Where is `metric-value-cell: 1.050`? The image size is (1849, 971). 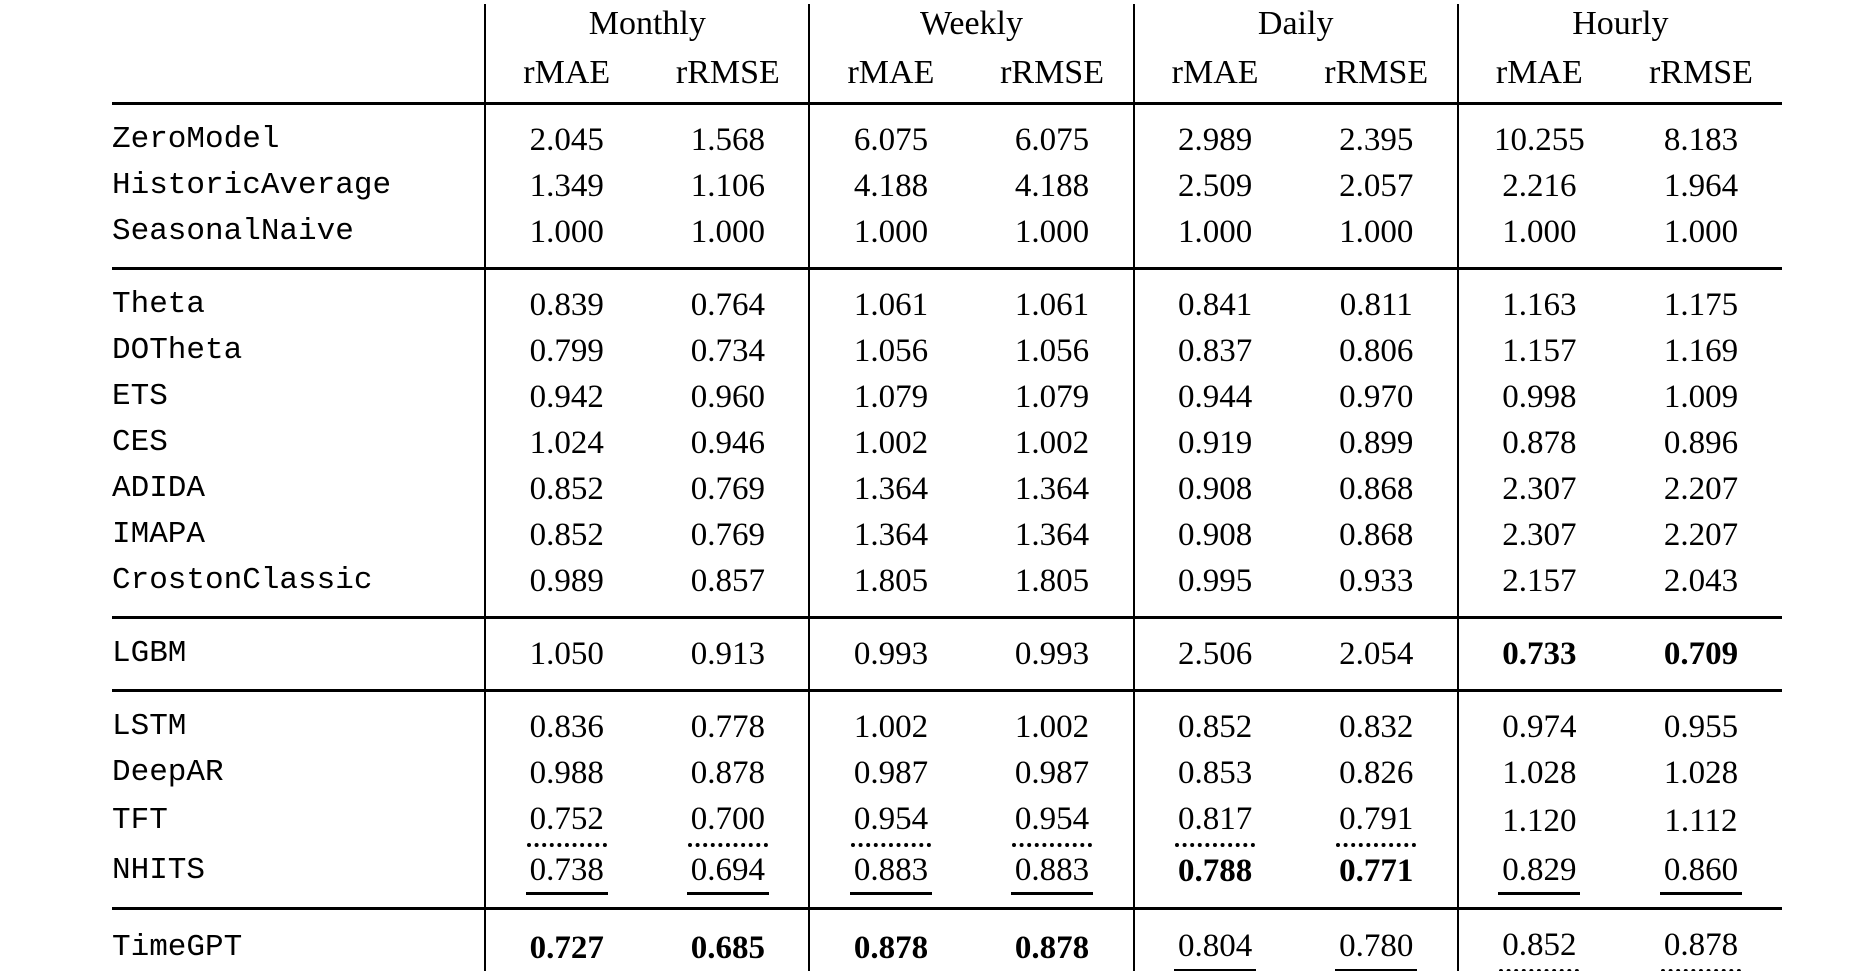 metric-value-cell: 1.050 is located at coordinates (566, 653).